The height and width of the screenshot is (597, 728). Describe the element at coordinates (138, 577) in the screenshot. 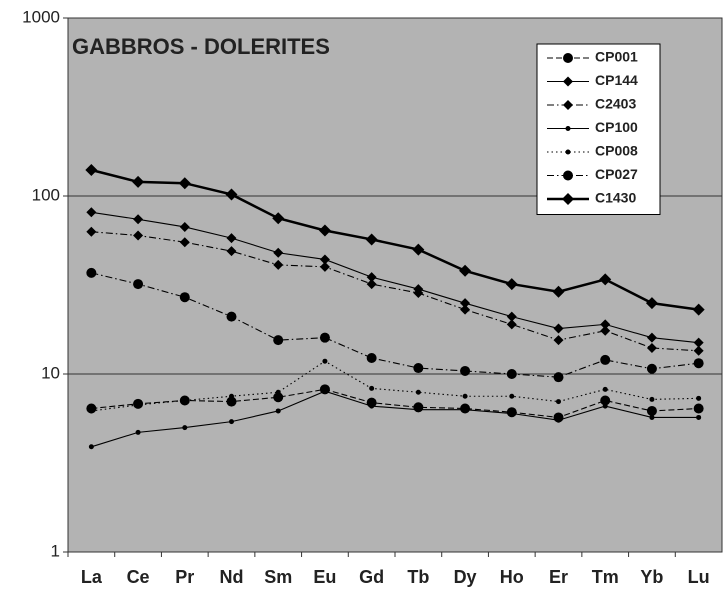

I see `x-tick-label: Ce` at that location.